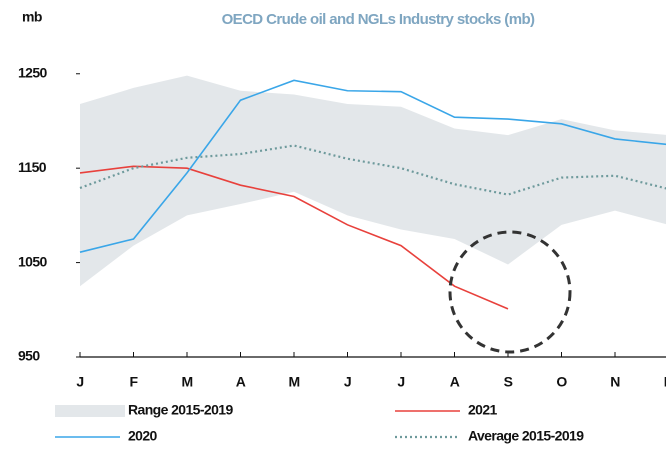 This screenshot has height=453, width=666. Describe the element at coordinates (510, 292) in the screenshot. I see `highlight-circle` at that location.